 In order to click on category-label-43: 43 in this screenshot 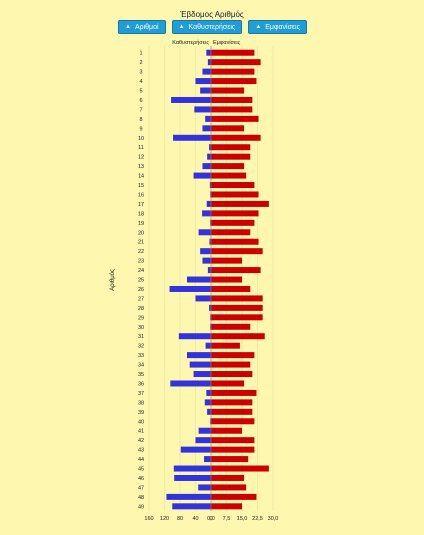, I will do `click(141, 451)`.